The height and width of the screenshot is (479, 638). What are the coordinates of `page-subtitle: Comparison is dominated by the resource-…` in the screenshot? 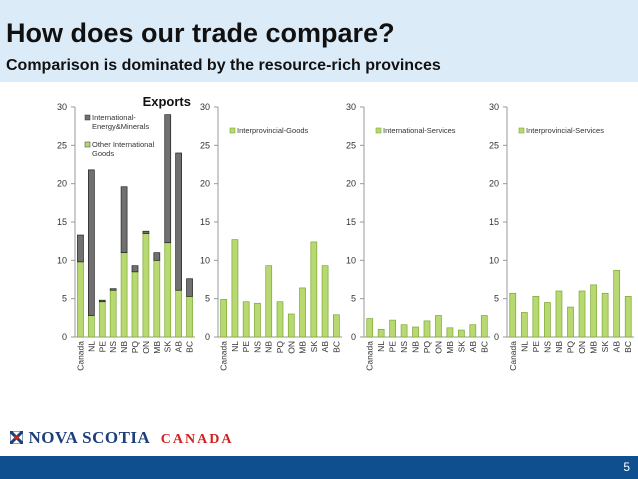 It's located at (223, 65).